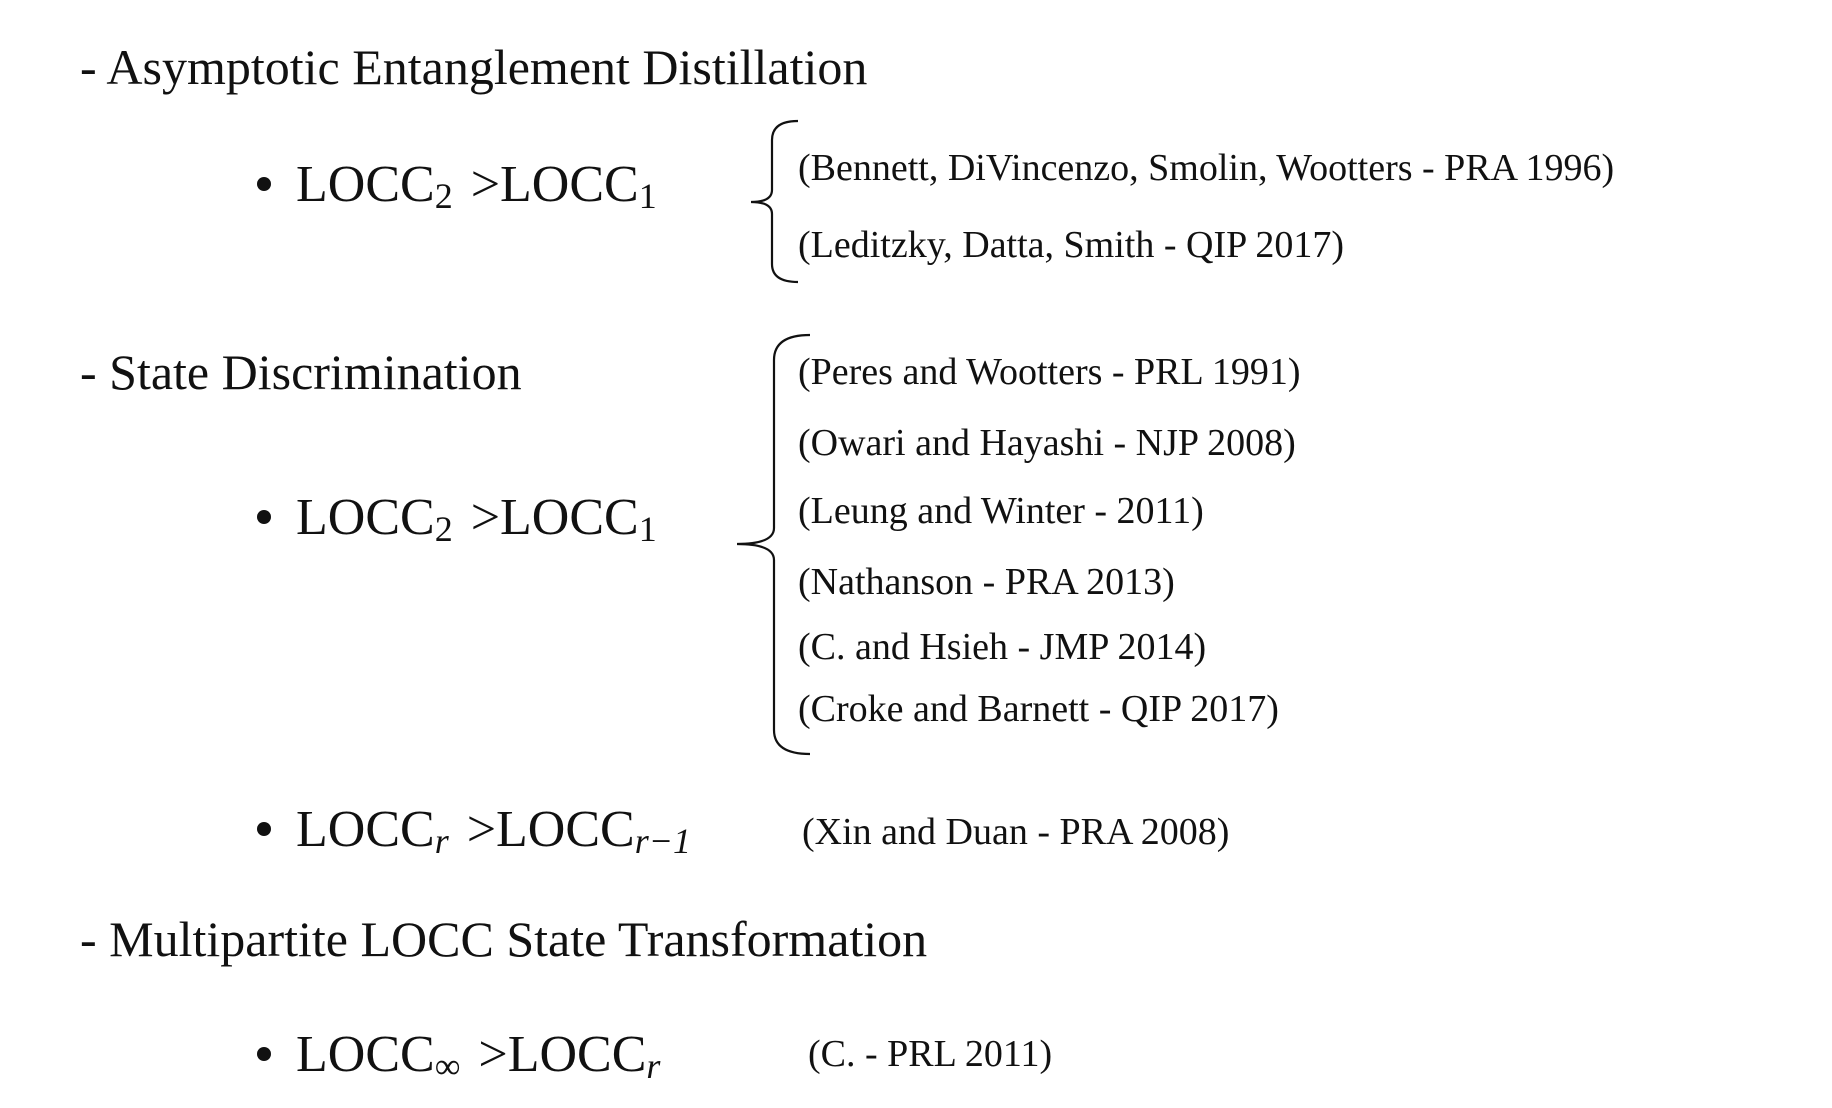 The image size is (1832, 1108). Describe the element at coordinates (1015, 832) in the screenshot. I see `reference: (Xin and Duan - PRA 2008)` at that location.